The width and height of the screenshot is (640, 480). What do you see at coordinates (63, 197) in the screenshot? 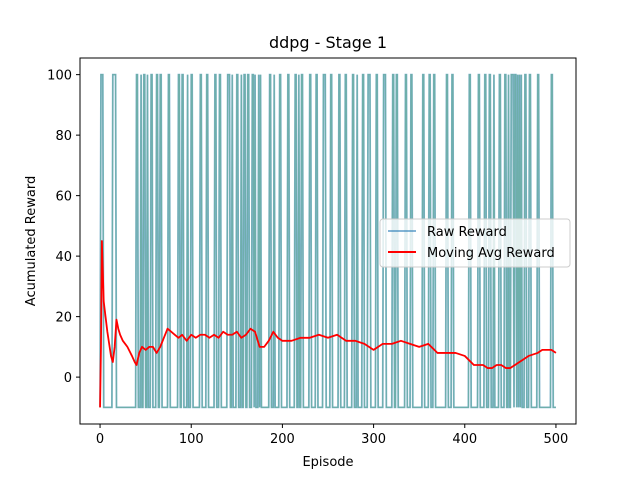
I see `y-tick-label: 60` at bounding box center [63, 197].